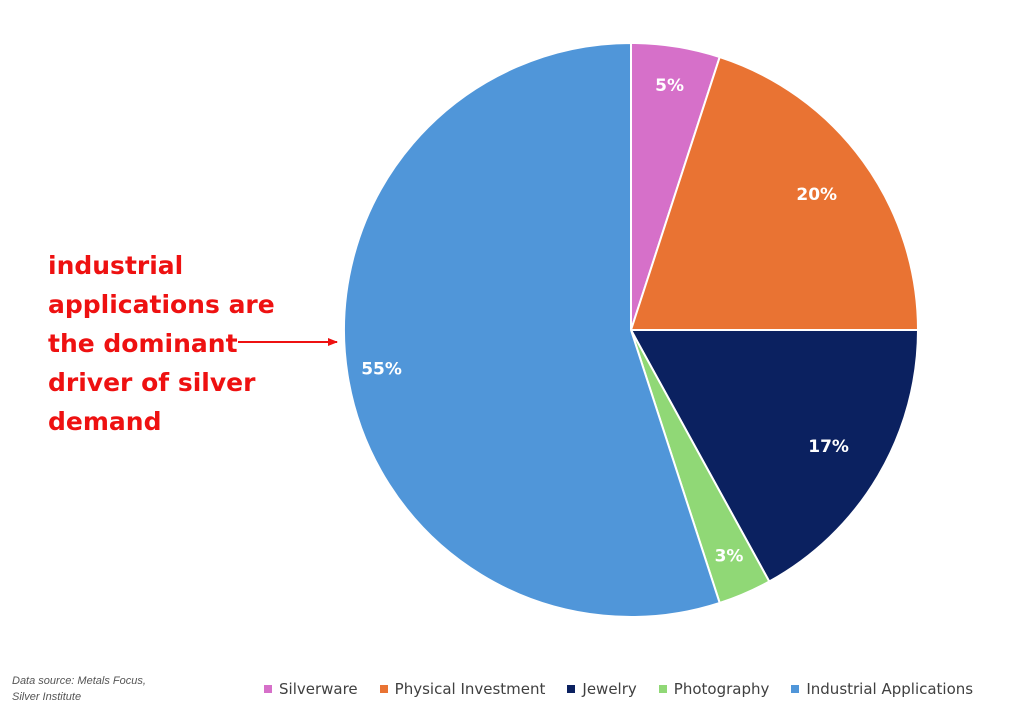 This screenshot has height=711, width=1013. What do you see at coordinates (816, 195) in the screenshot?
I see `pie-label-physical-investment: 20%` at bounding box center [816, 195].